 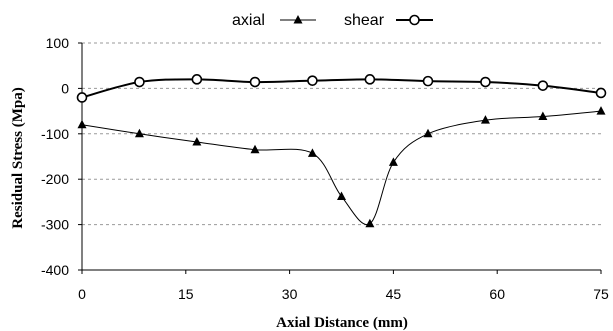 I want to click on x-tick-label: 75, so click(x=601, y=294).